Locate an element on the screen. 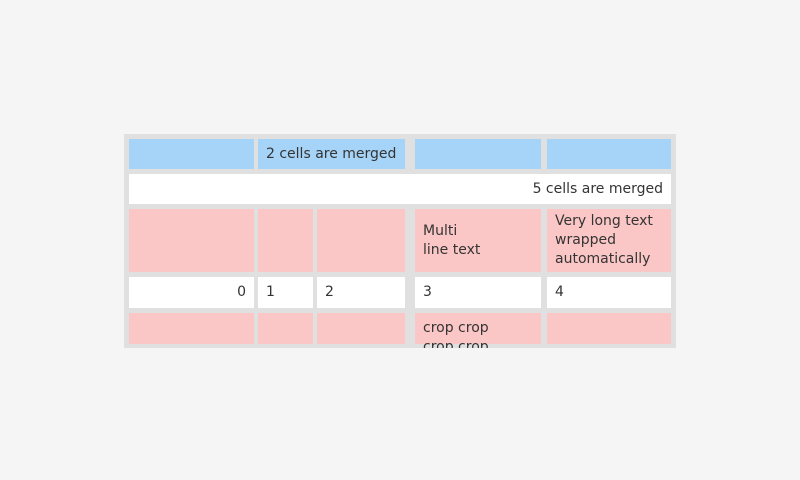  table-cell-r5c2 is located at coordinates (285, 328).